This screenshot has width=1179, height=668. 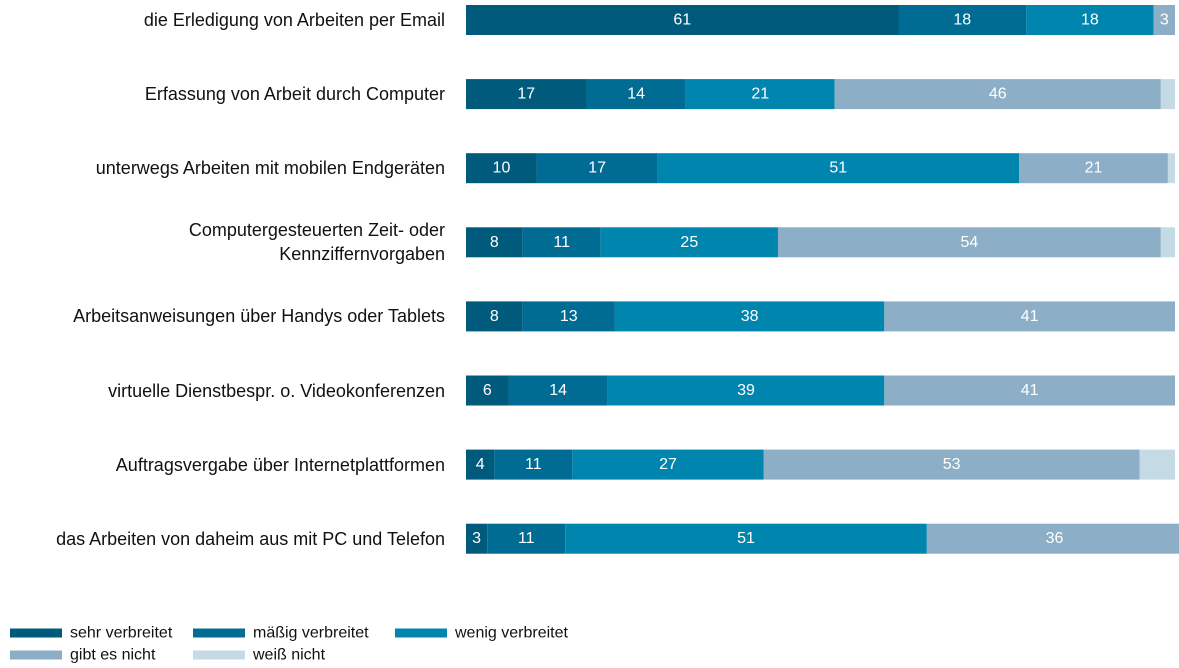 I want to click on category-label: die Erledigung von Arbeiten per Email, so click(x=294, y=20).